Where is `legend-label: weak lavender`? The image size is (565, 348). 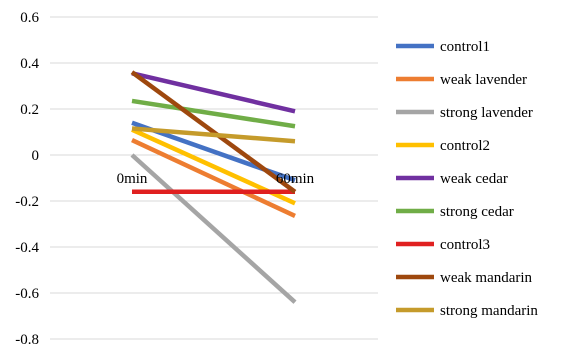 legend-label: weak lavender is located at coordinates (483, 80).